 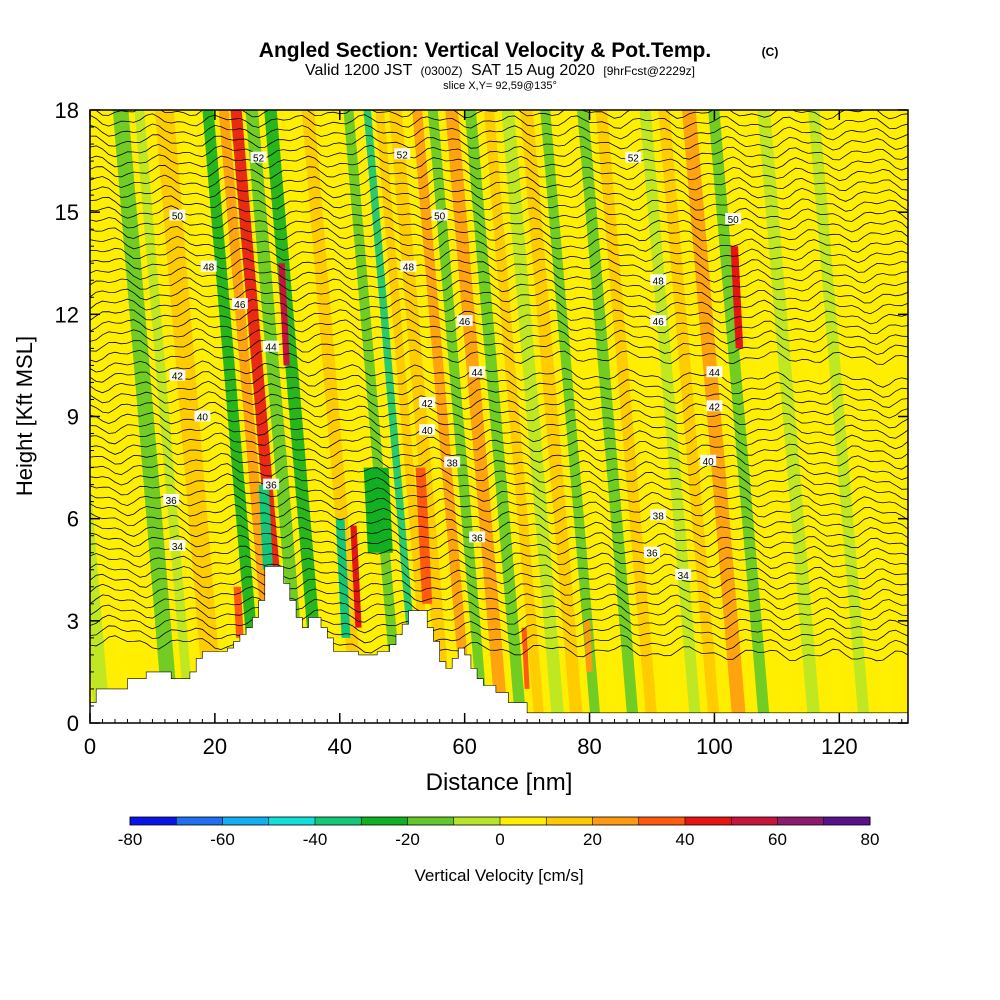 What do you see at coordinates (178, 377) in the screenshot?
I see `contour-label-text: 42` at bounding box center [178, 377].